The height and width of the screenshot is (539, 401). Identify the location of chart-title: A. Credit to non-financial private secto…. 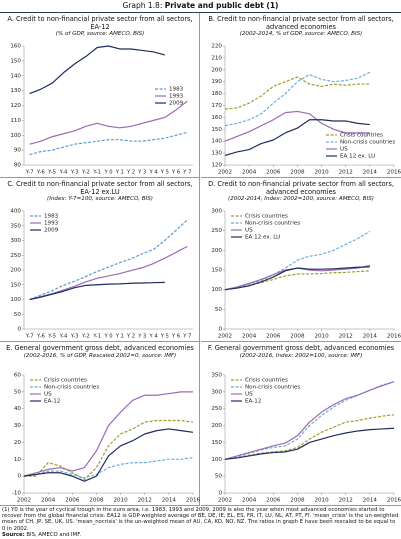
(100, 23).